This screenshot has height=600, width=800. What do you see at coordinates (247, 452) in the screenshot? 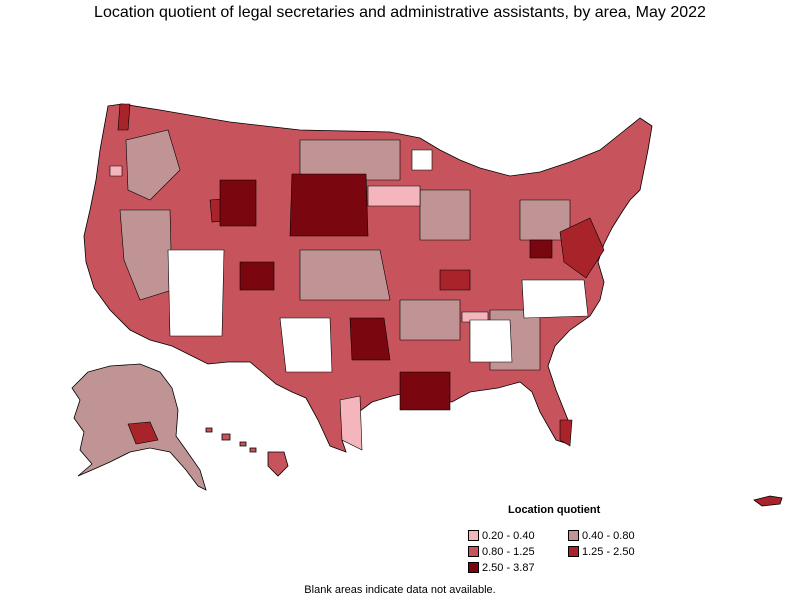
I see `hawaii-islands` at bounding box center [247, 452].